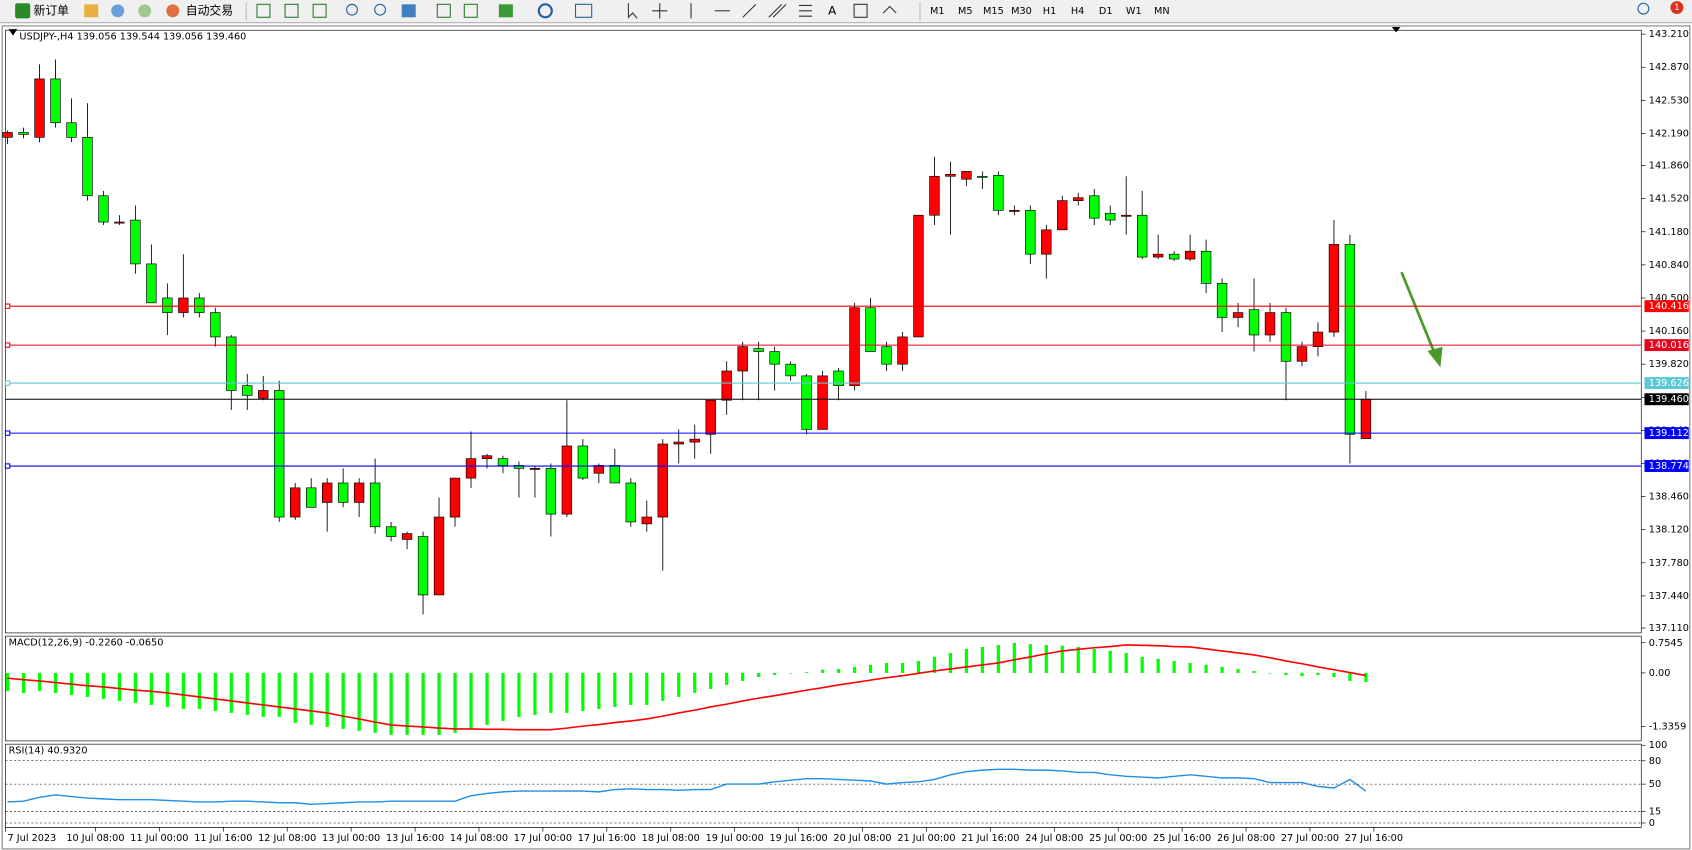 The width and height of the screenshot is (1692, 850). What do you see at coordinates (1677, 8) in the screenshot?
I see `notification-badge` at bounding box center [1677, 8].